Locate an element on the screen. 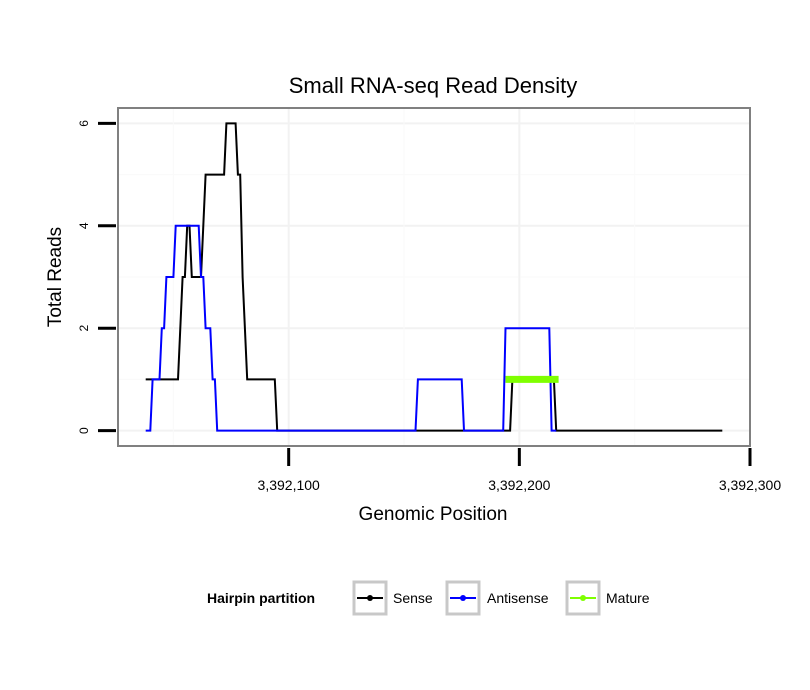 This screenshot has width=810, height=690. legend-key-dot-mature is located at coordinates (583, 598).